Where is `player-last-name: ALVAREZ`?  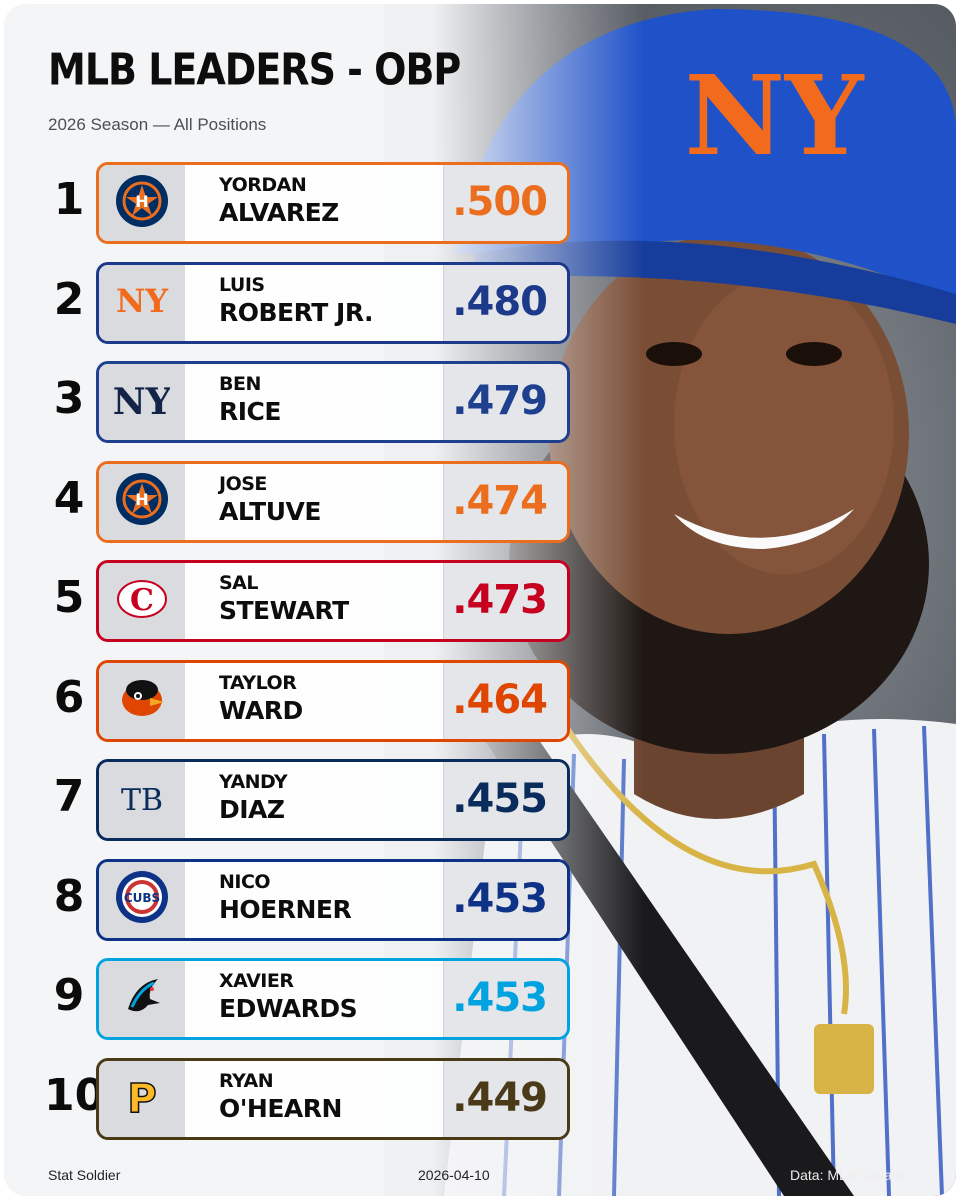 player-last-name: ALVAREZ is located at coordinates (279, 212).